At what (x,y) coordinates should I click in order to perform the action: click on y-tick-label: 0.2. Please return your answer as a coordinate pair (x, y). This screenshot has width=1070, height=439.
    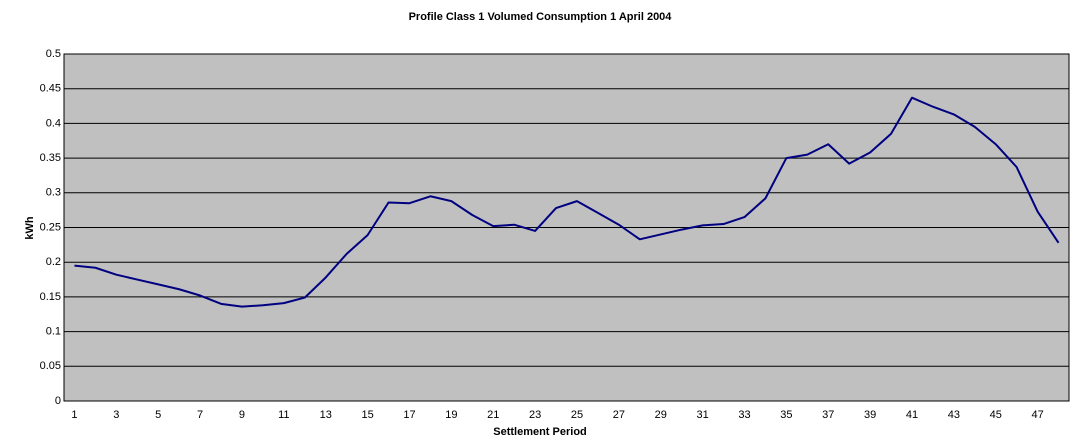
    Looking at the image, I should click on (53, 262).